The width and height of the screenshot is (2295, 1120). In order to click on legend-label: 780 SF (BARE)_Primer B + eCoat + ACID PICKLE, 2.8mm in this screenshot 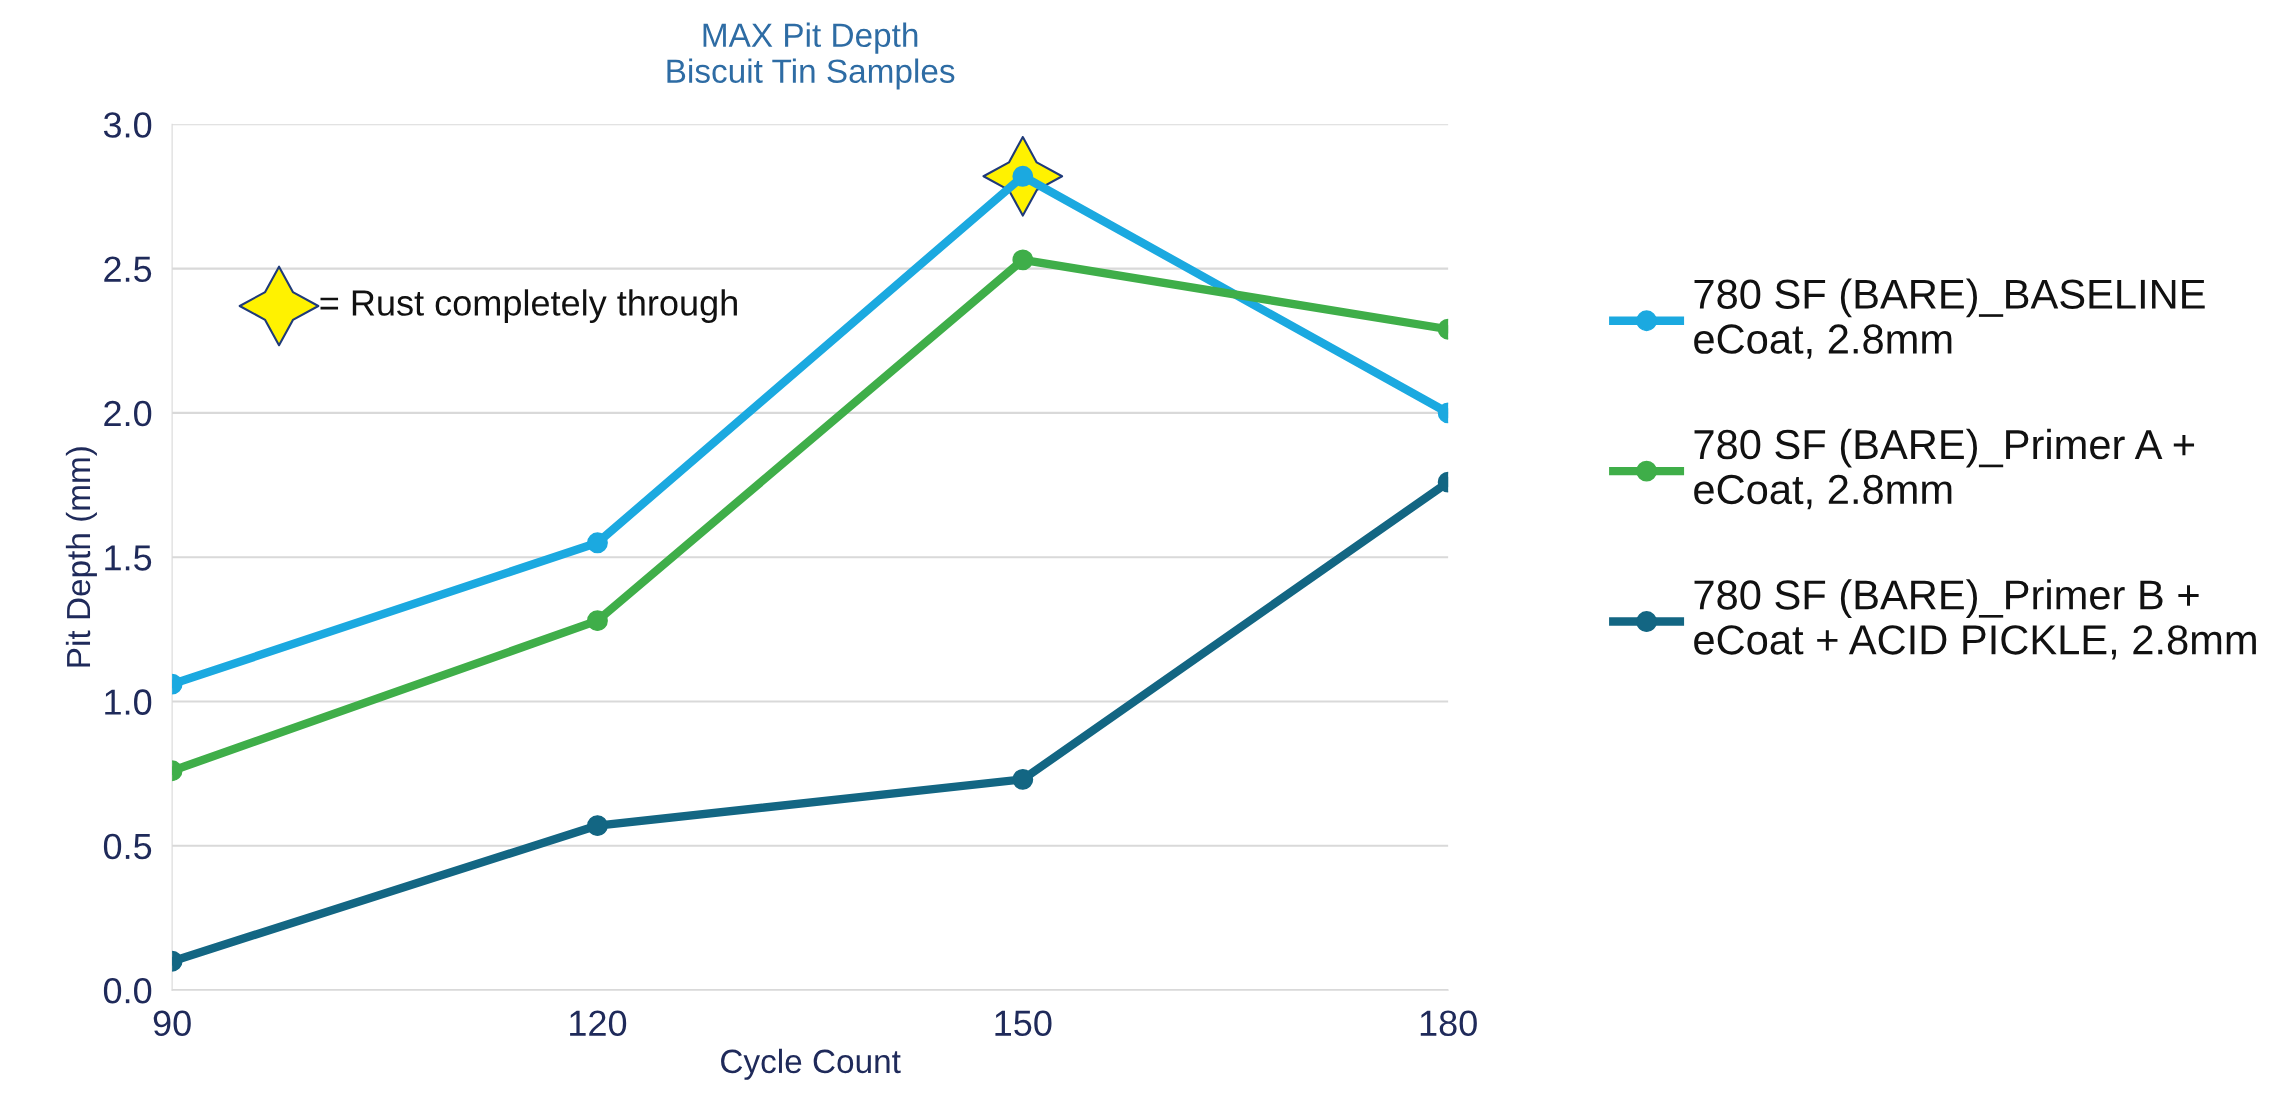, I will do `click(1975, 619)`.